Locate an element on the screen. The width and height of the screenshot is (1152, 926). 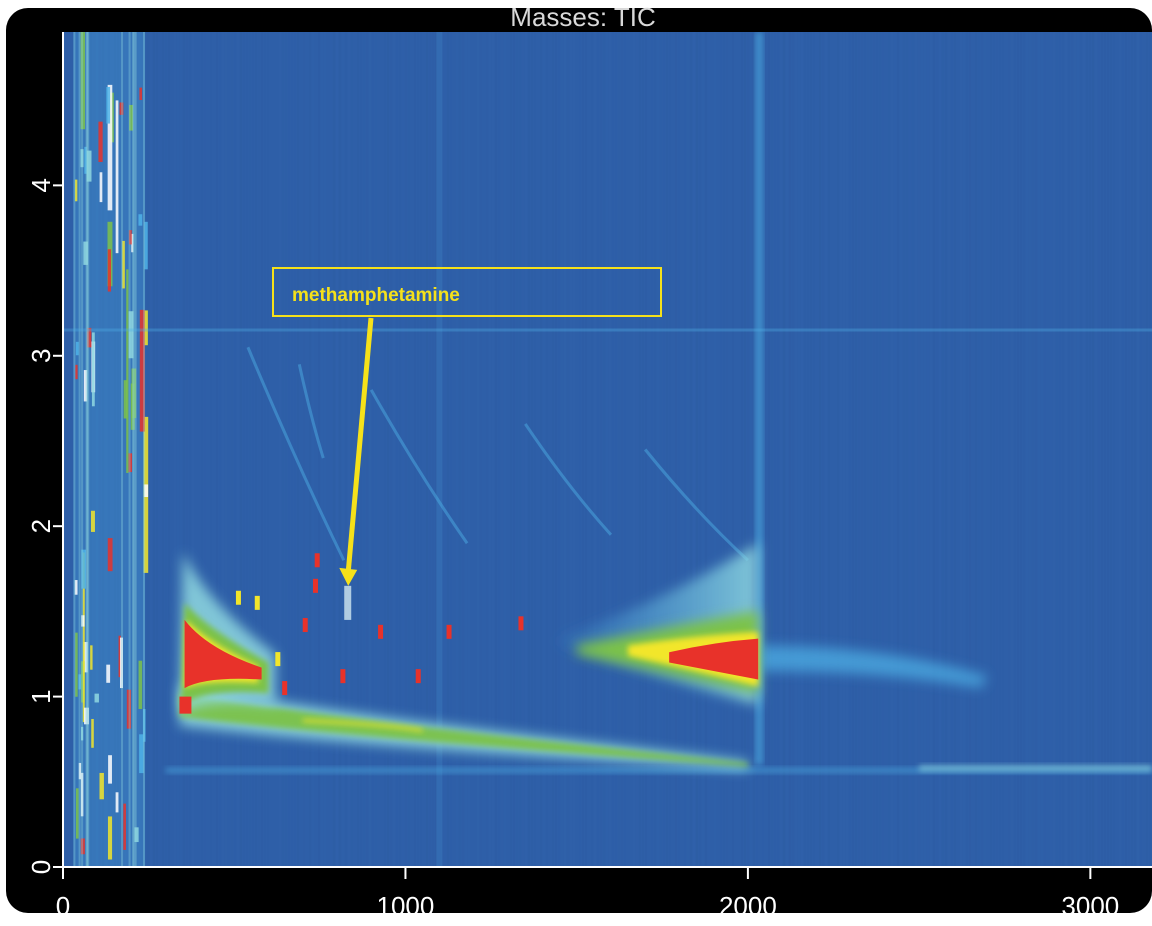
y-tick-label: 4 is located at coordinates (41, 185).